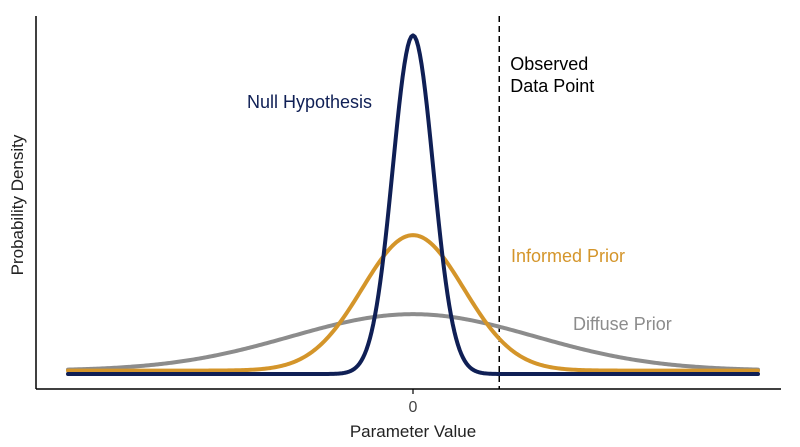  I want to click on x-axis-label: Parameter Value, so click(413, 431).